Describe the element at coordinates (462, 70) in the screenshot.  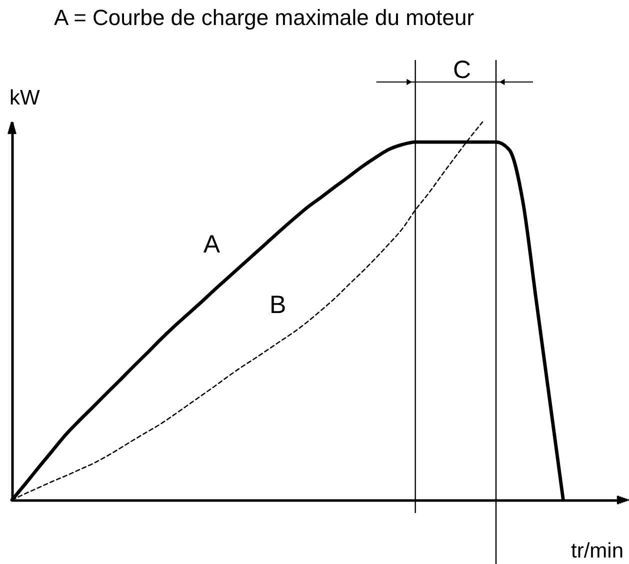
I see `text: C` at that location.